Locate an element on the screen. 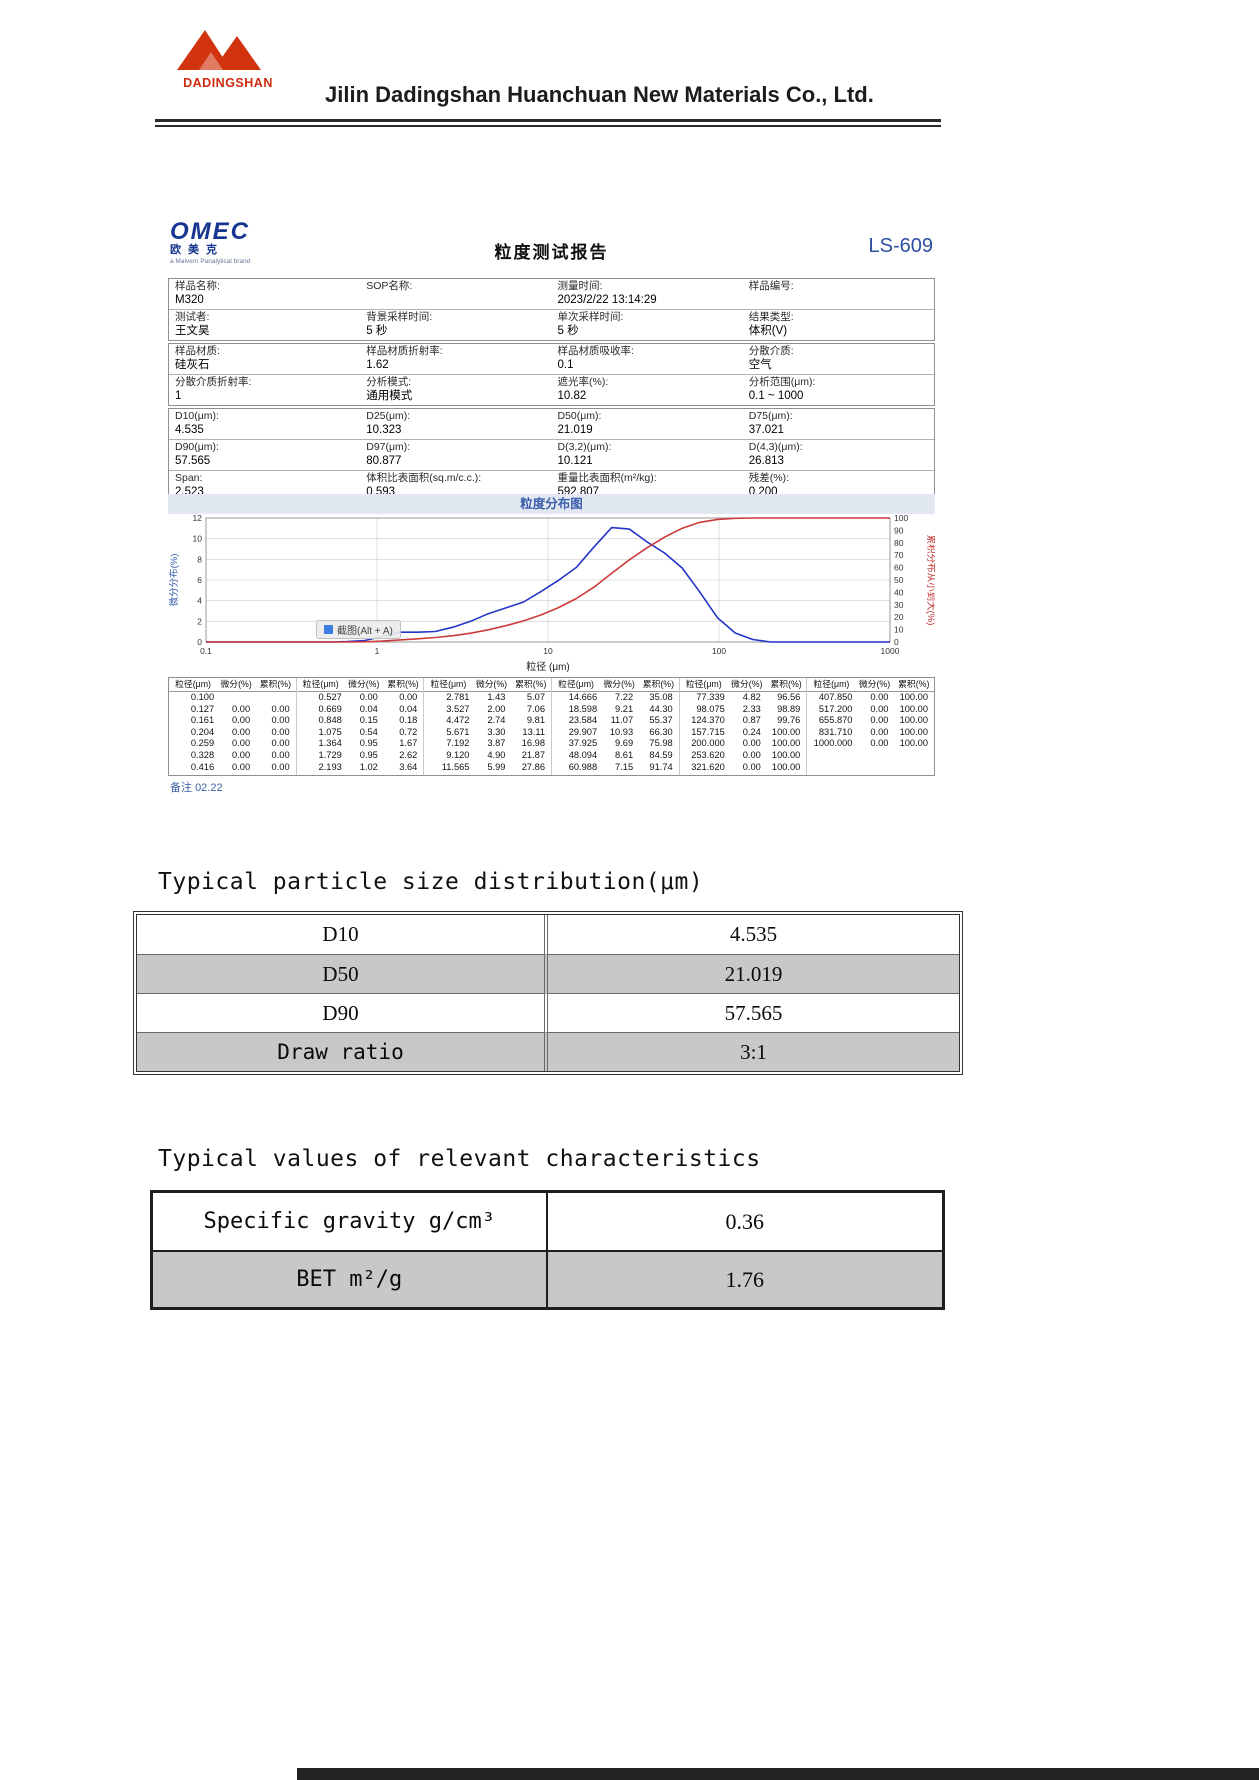 This screenshot has height=1780, width=1259. distribution-summary-title: Typical particle size distribution(μm) is located at coordinates (431, 882).